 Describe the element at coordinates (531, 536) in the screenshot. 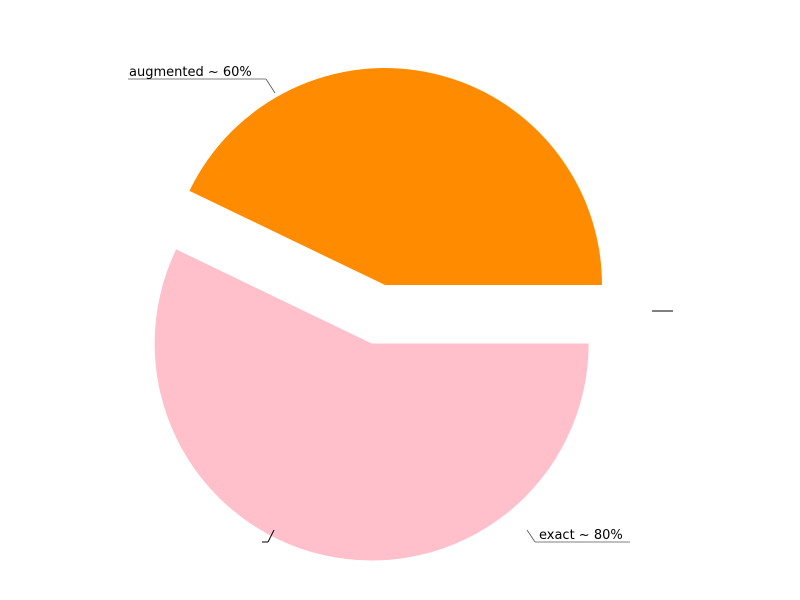

I see `leader-line-exact` at that location.